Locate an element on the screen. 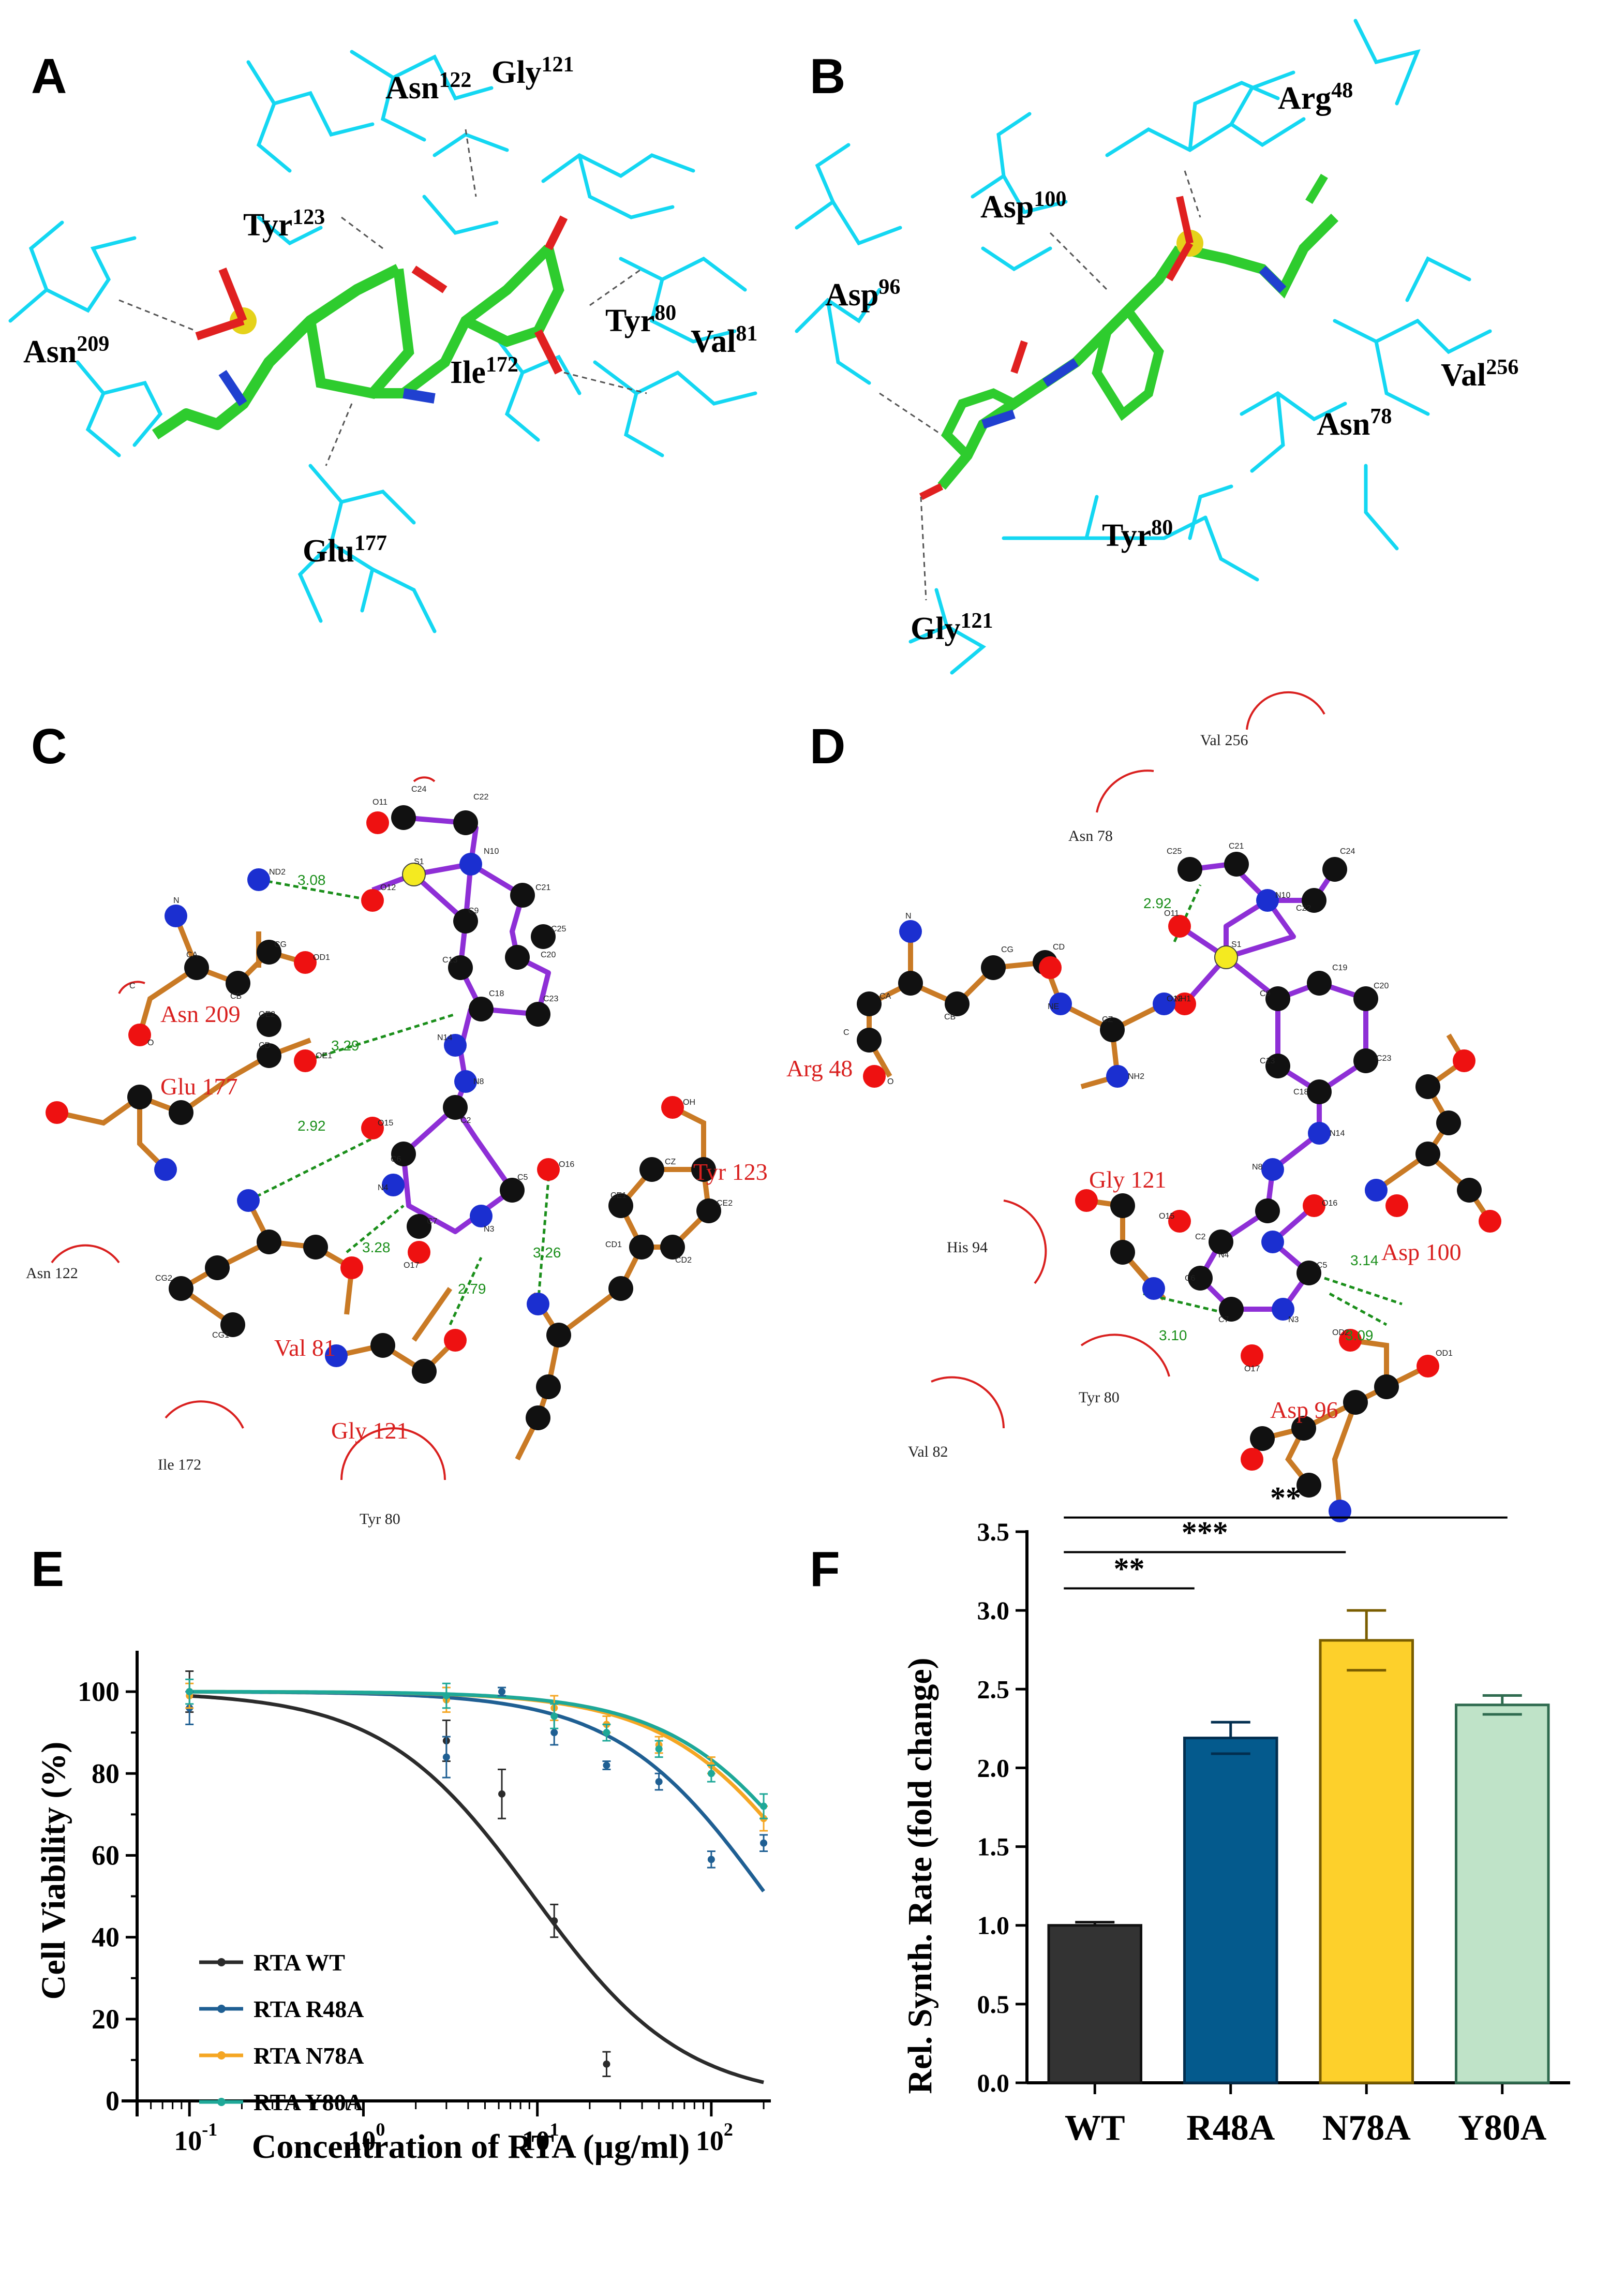 The width and height of the screenshot is (1610, 2296). hbond-distance: 3.28 is located at coordinates (376, 1247).